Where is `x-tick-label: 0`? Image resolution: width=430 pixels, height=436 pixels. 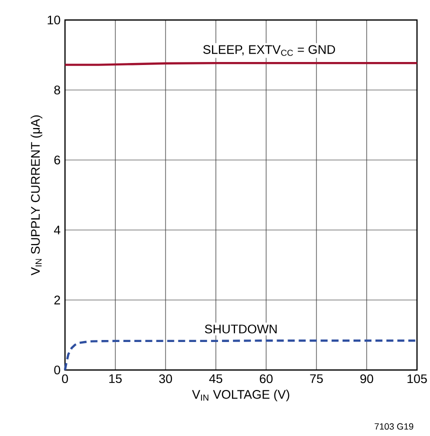 x-tick-label: 0 is located at coordinates (65, 379).